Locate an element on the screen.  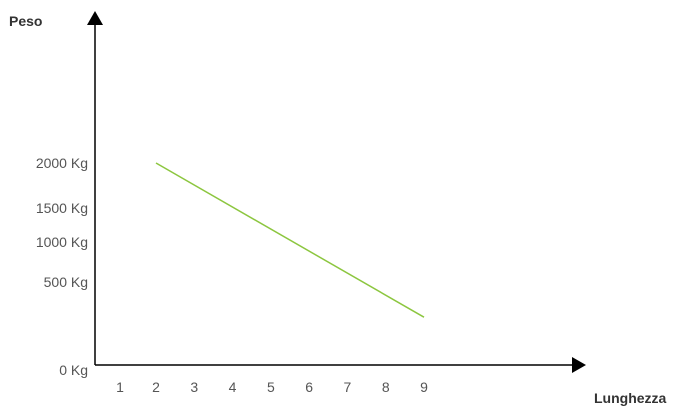
x-tick-label: 5 is located at coordinates (271, 387).